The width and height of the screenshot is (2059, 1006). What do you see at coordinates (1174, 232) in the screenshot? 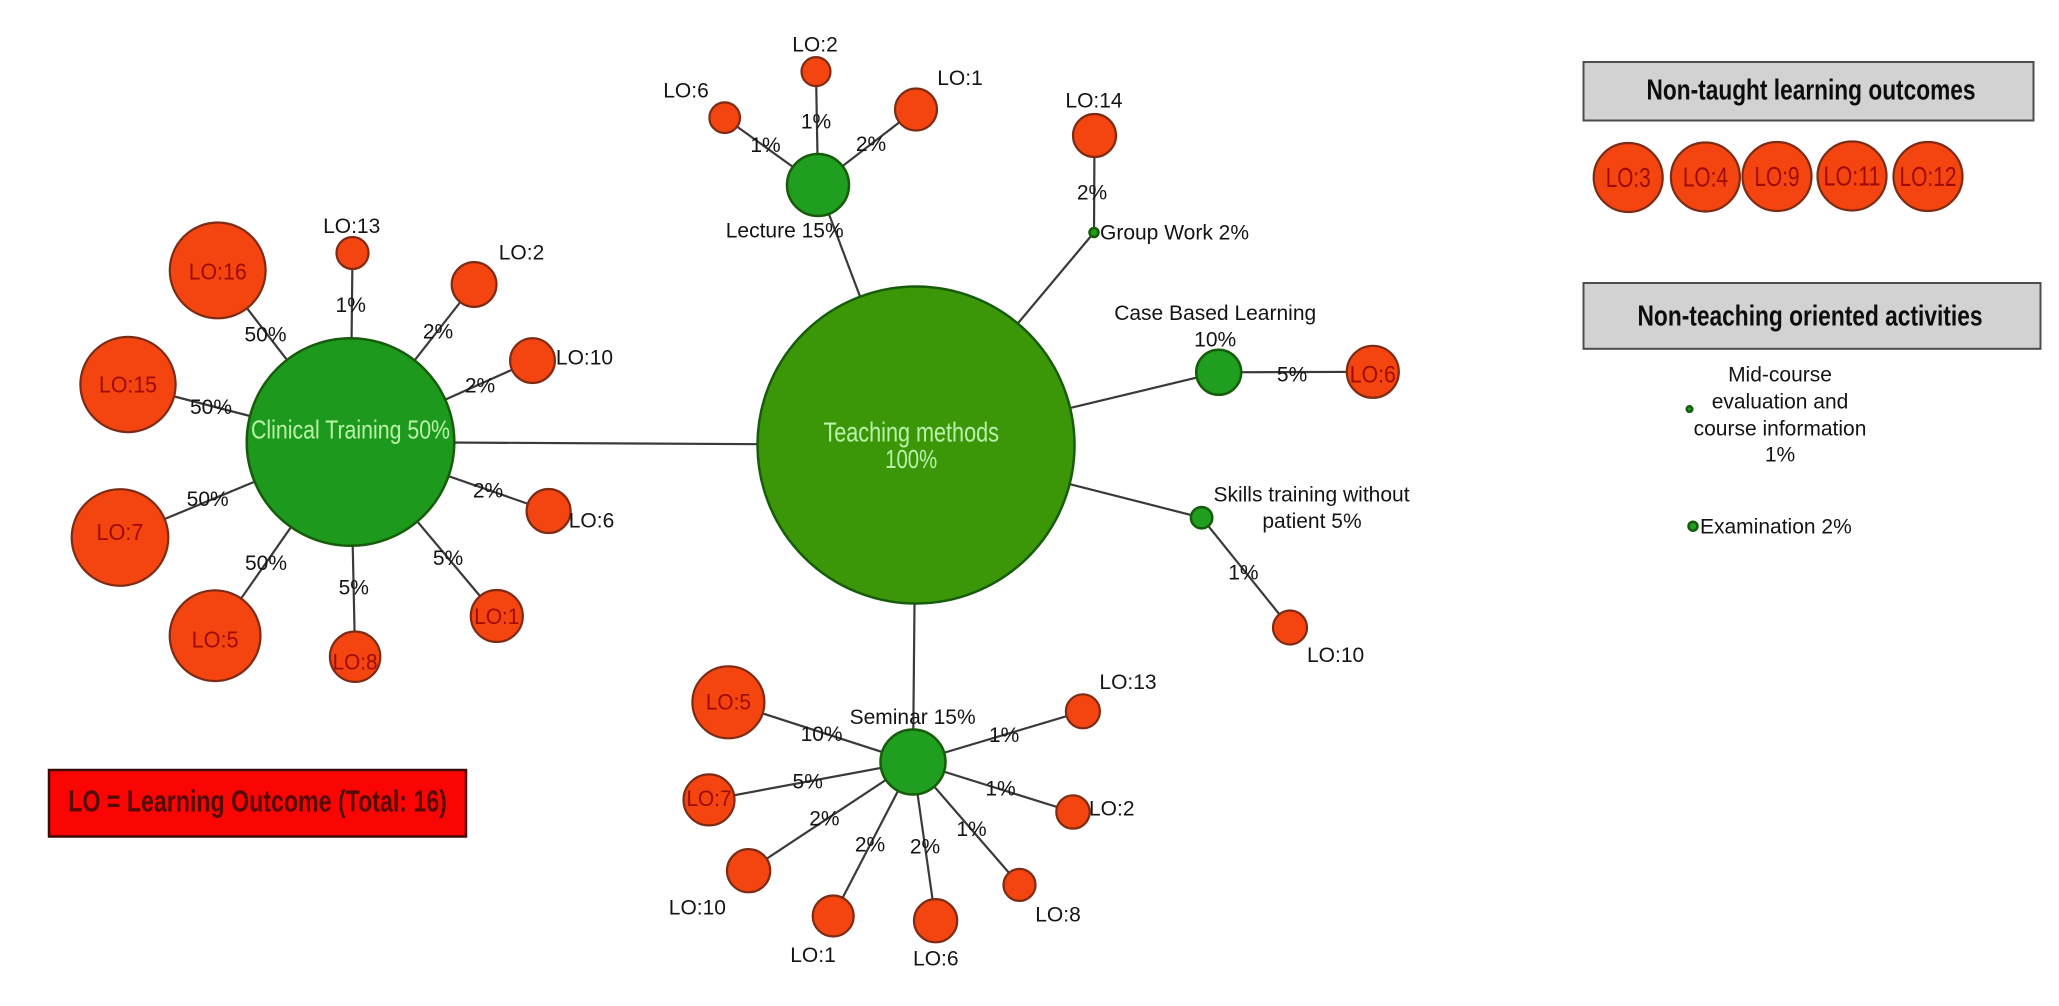
I see `svg-text: Group Work 2%` at bounding box center [1174, 232].